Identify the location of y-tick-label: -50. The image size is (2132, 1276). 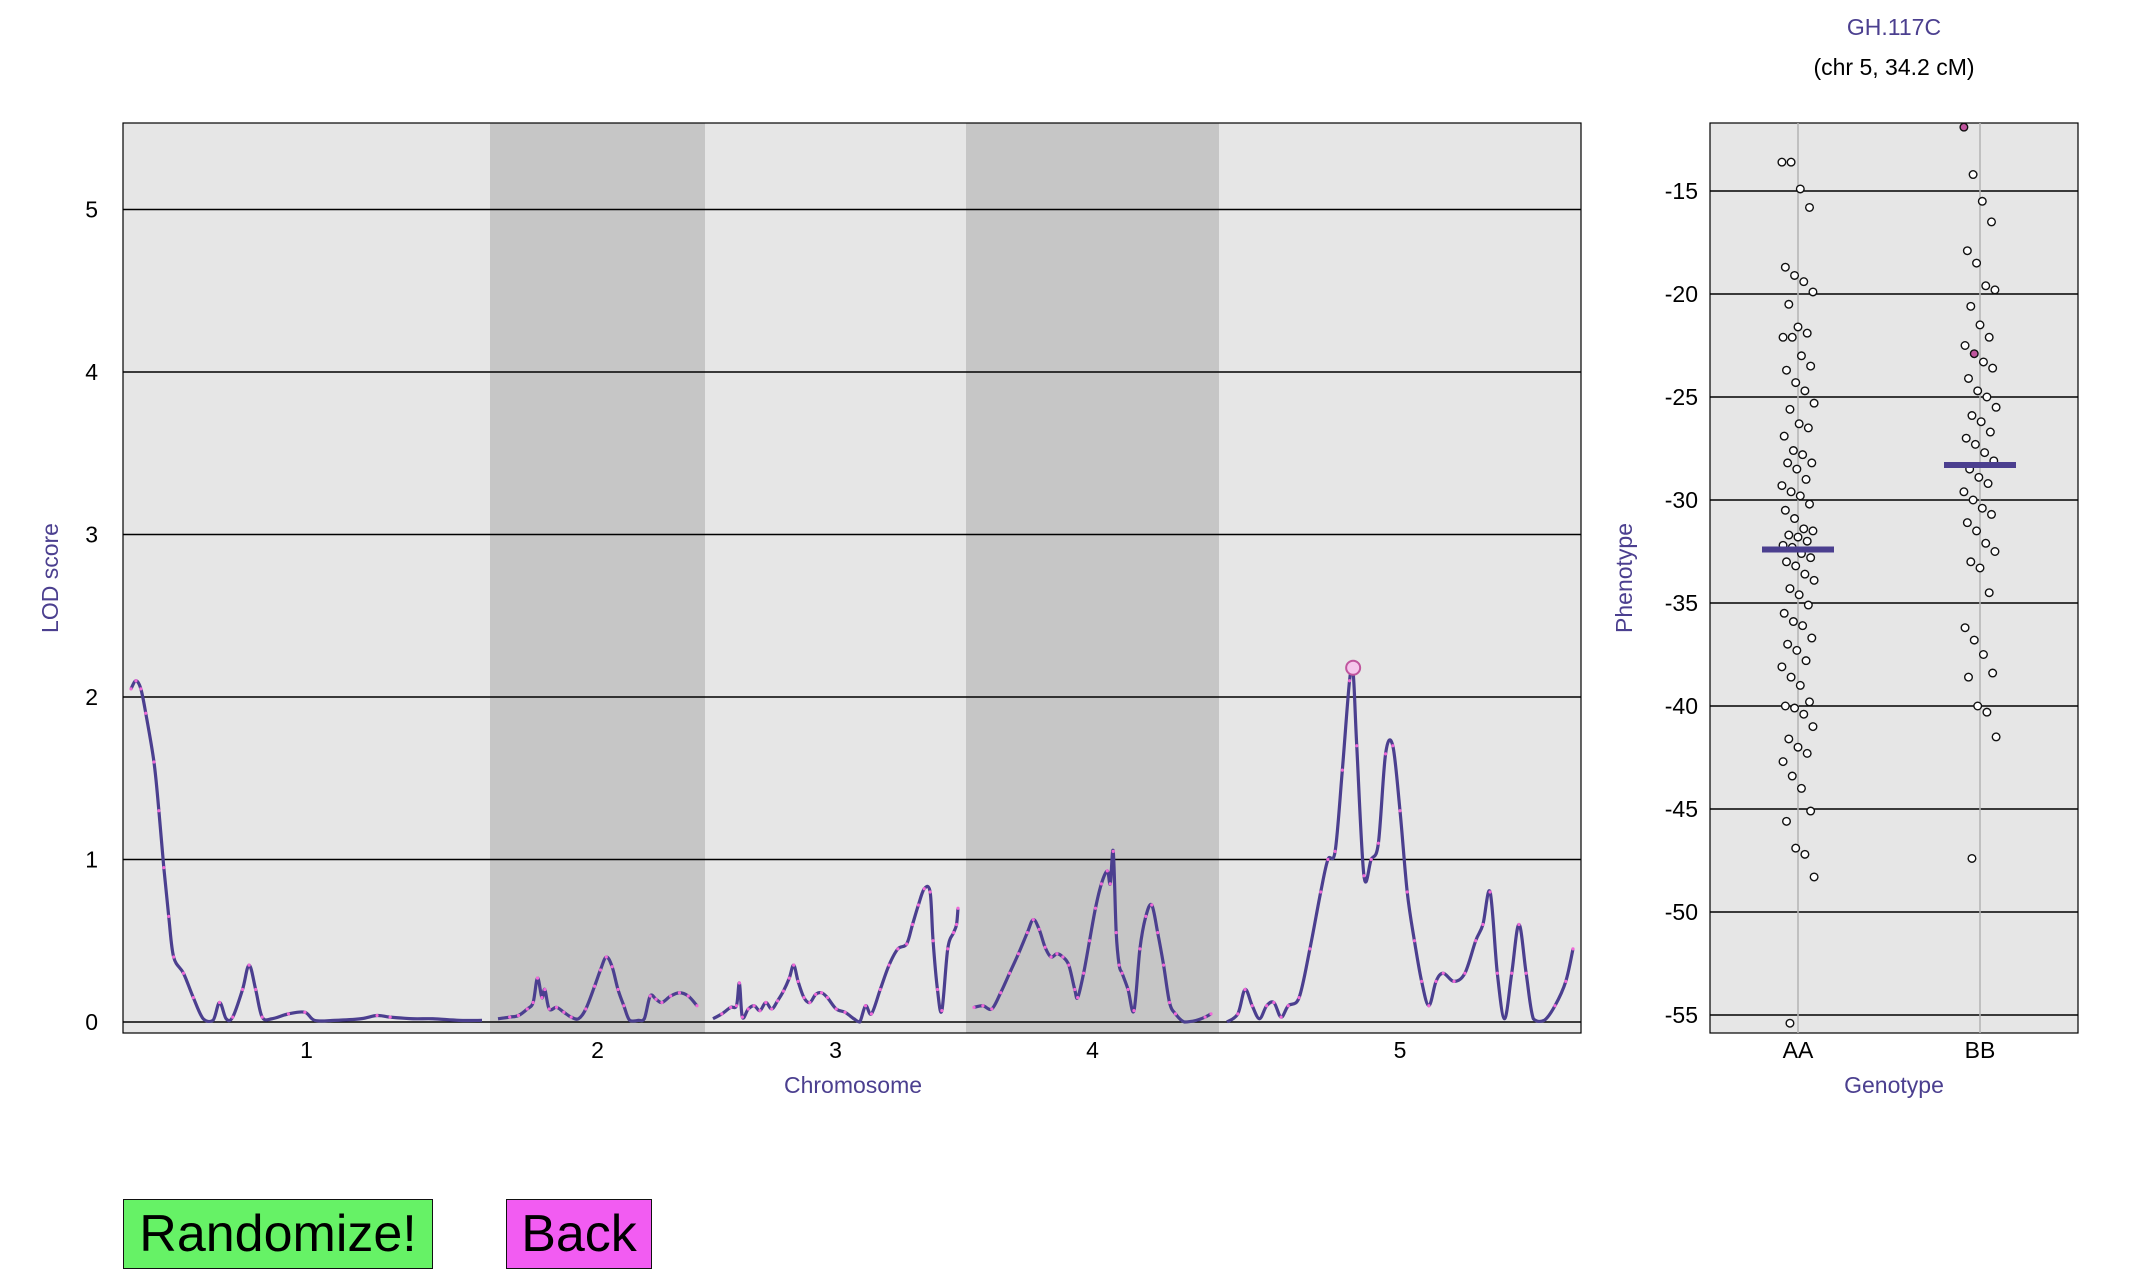
(1681, 912).